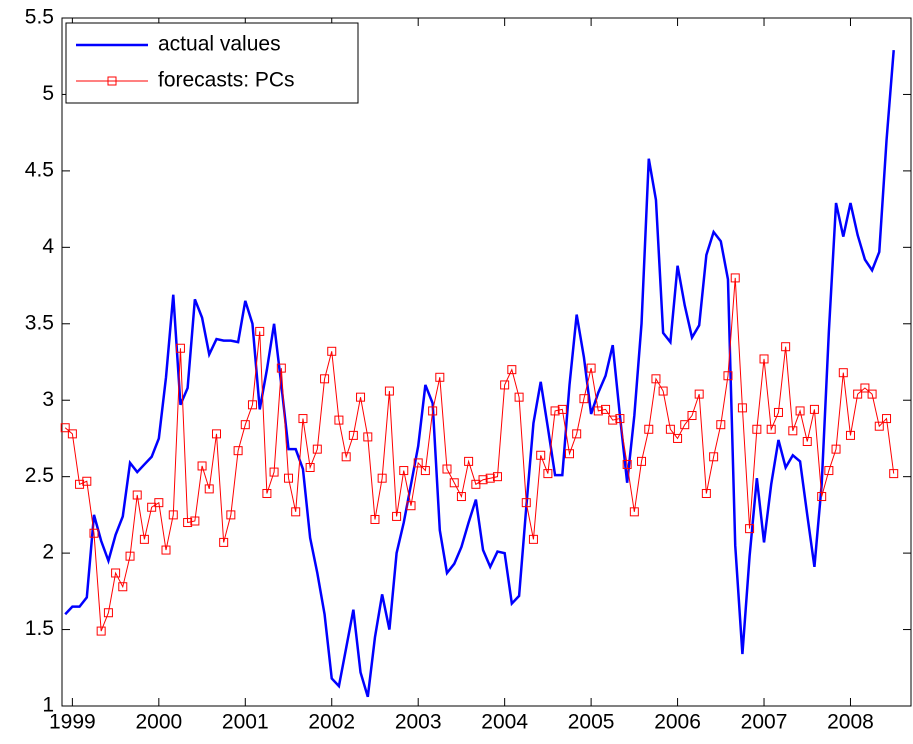  I want to click on x-tick-label: 2004, so click(504, 722).